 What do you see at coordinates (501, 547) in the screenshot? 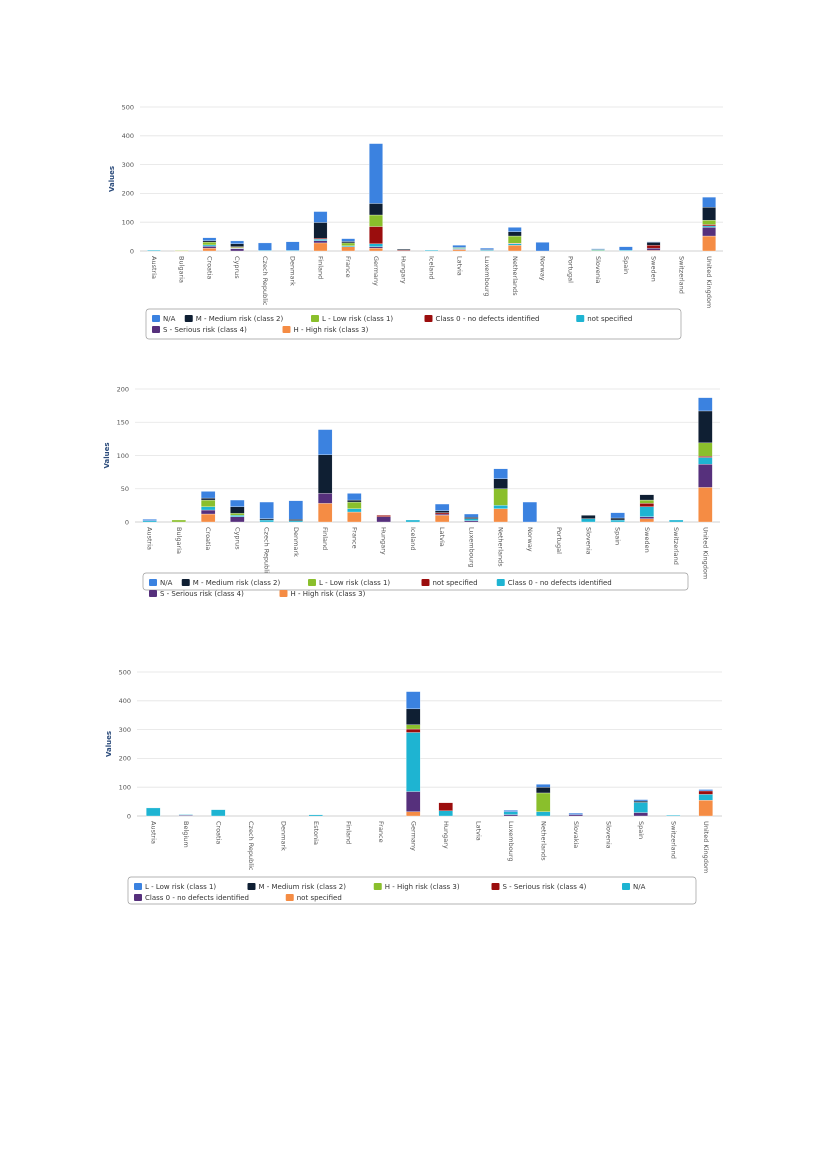
I see `x-tick-label: Netherlands` at bounding box center [501, 547].